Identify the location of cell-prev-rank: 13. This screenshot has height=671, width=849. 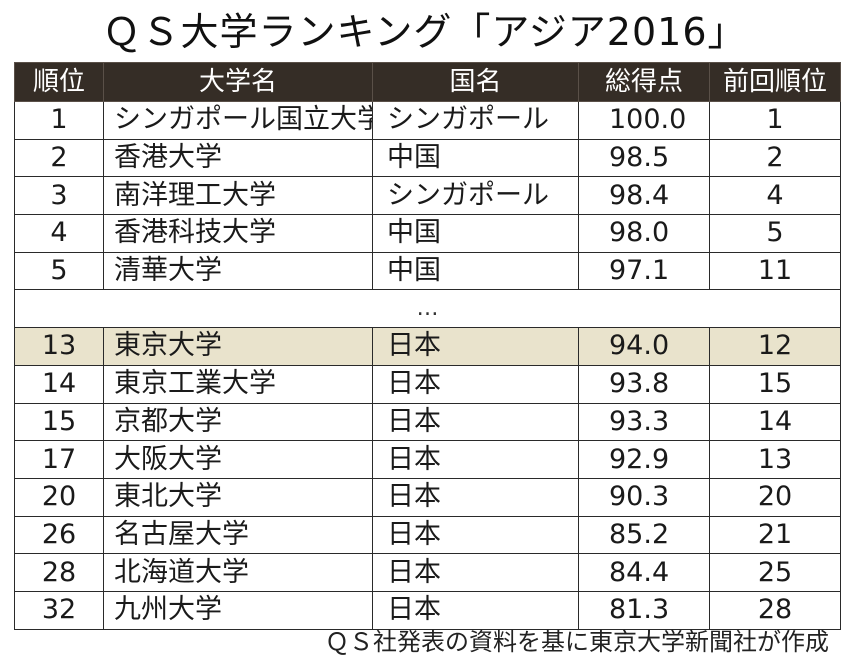
(775, 459).